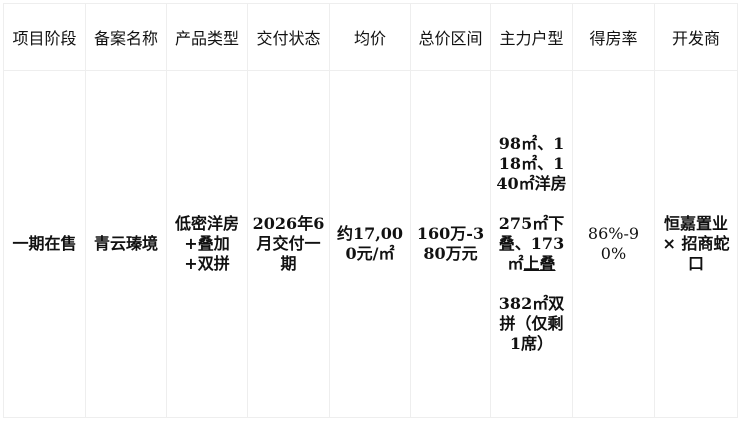  What do you see at coordinates (531, 323) in the screenshot?
I see `units-duplex: 382㎡双拼（仅剩1席）` at bounding box center [531, 323].